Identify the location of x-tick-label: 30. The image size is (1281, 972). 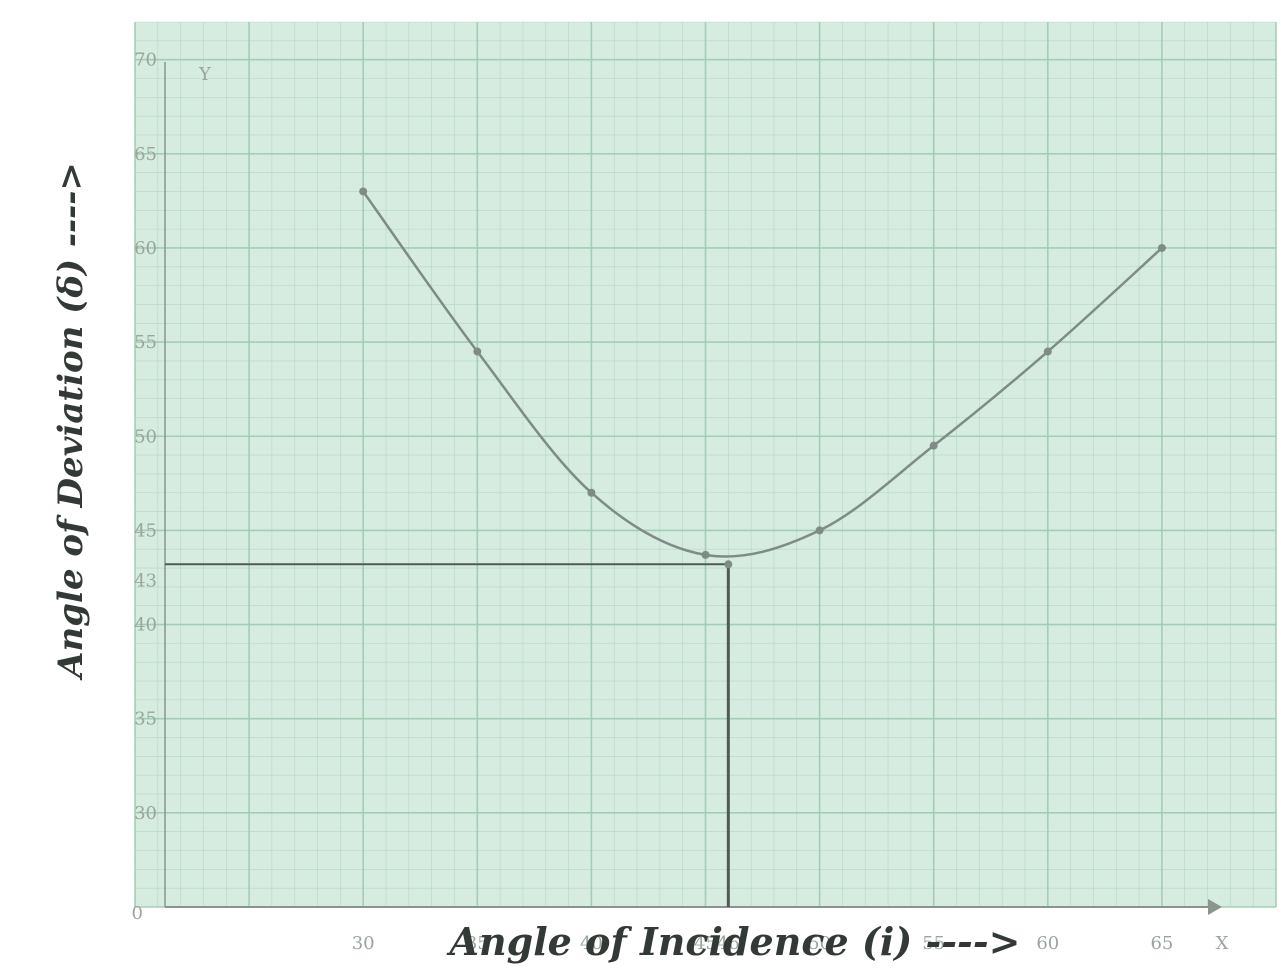
(363, 943).